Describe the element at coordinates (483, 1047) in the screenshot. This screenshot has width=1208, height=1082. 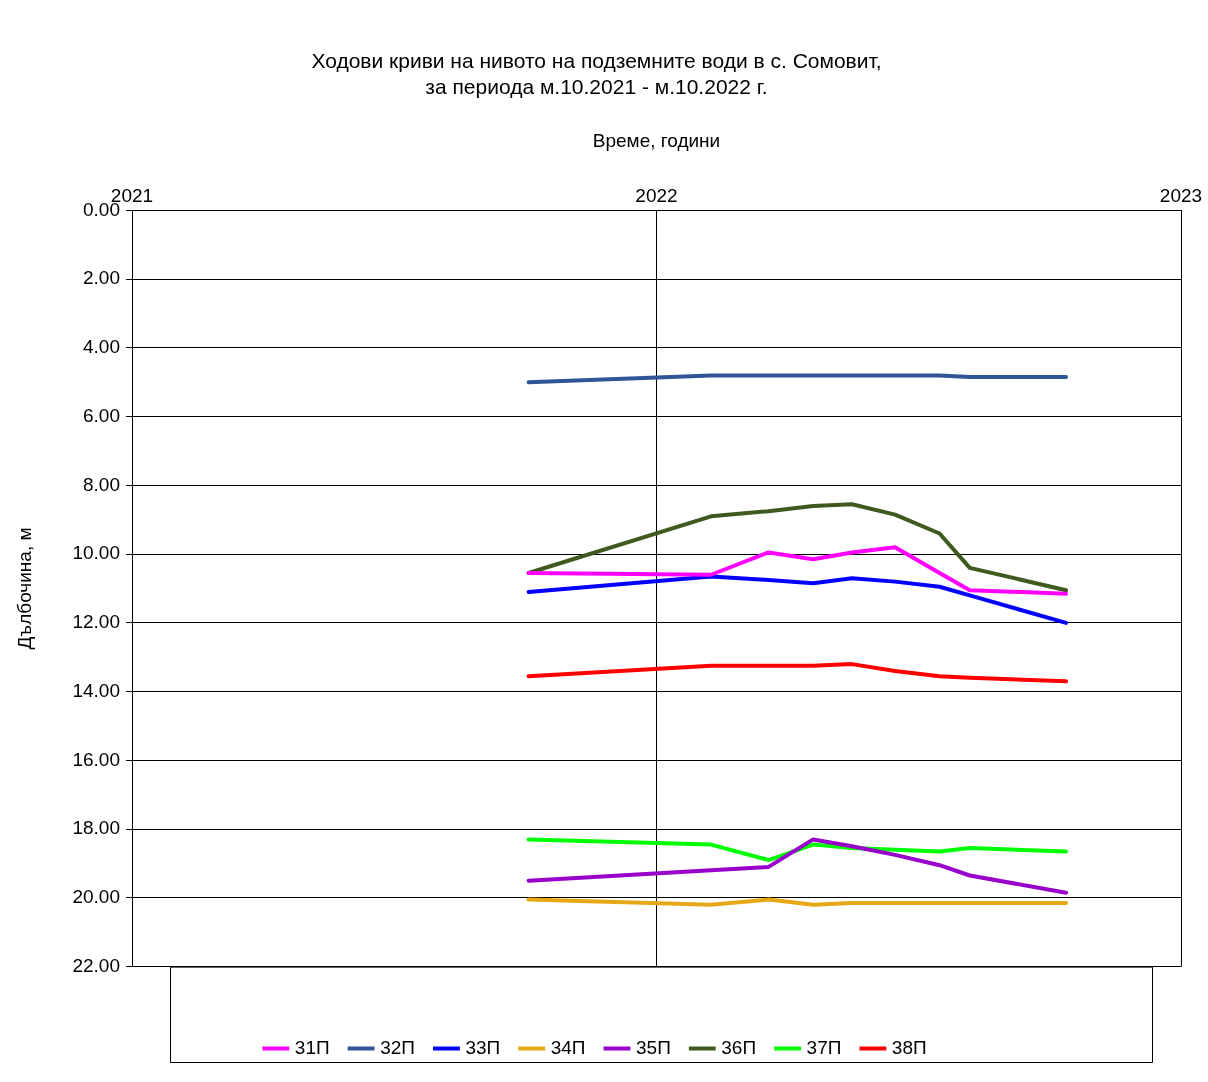
I see `legend-label: 33П` at that location.